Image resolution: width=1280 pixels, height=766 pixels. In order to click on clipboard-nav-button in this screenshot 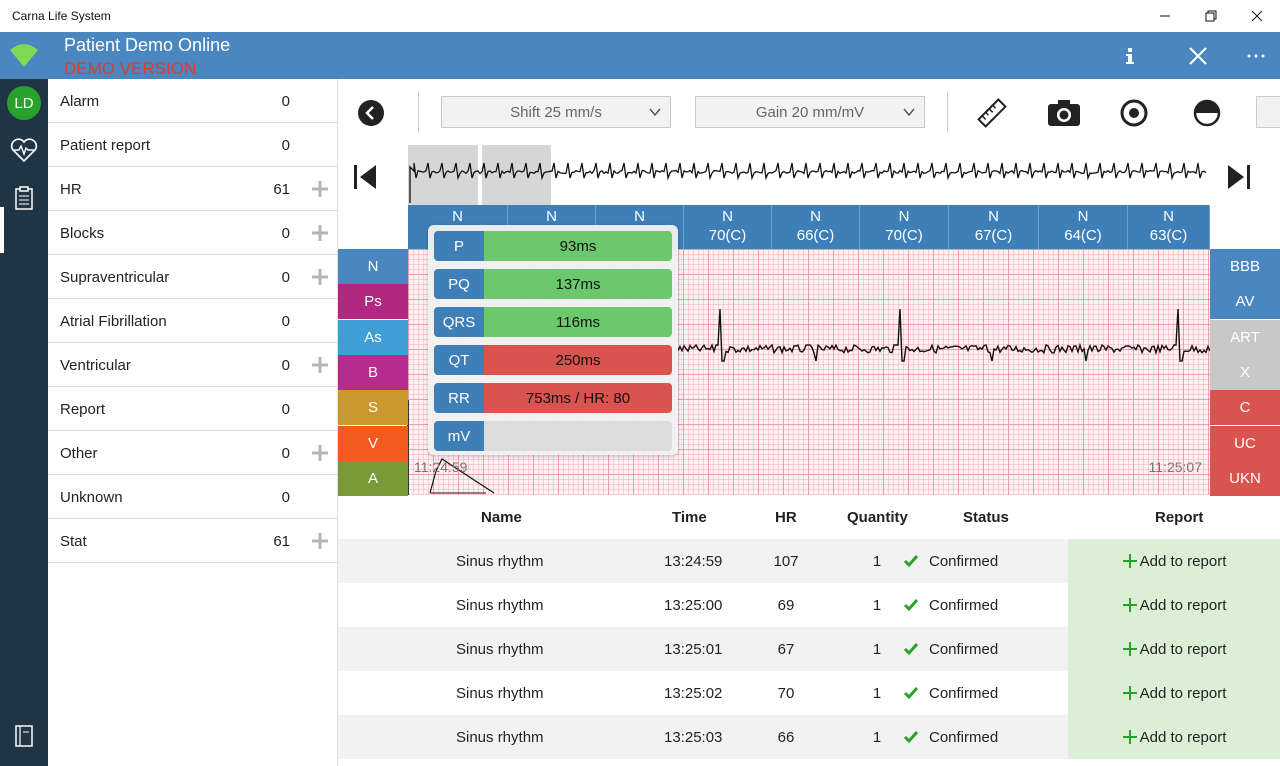, I will do `click(24, 198)`.